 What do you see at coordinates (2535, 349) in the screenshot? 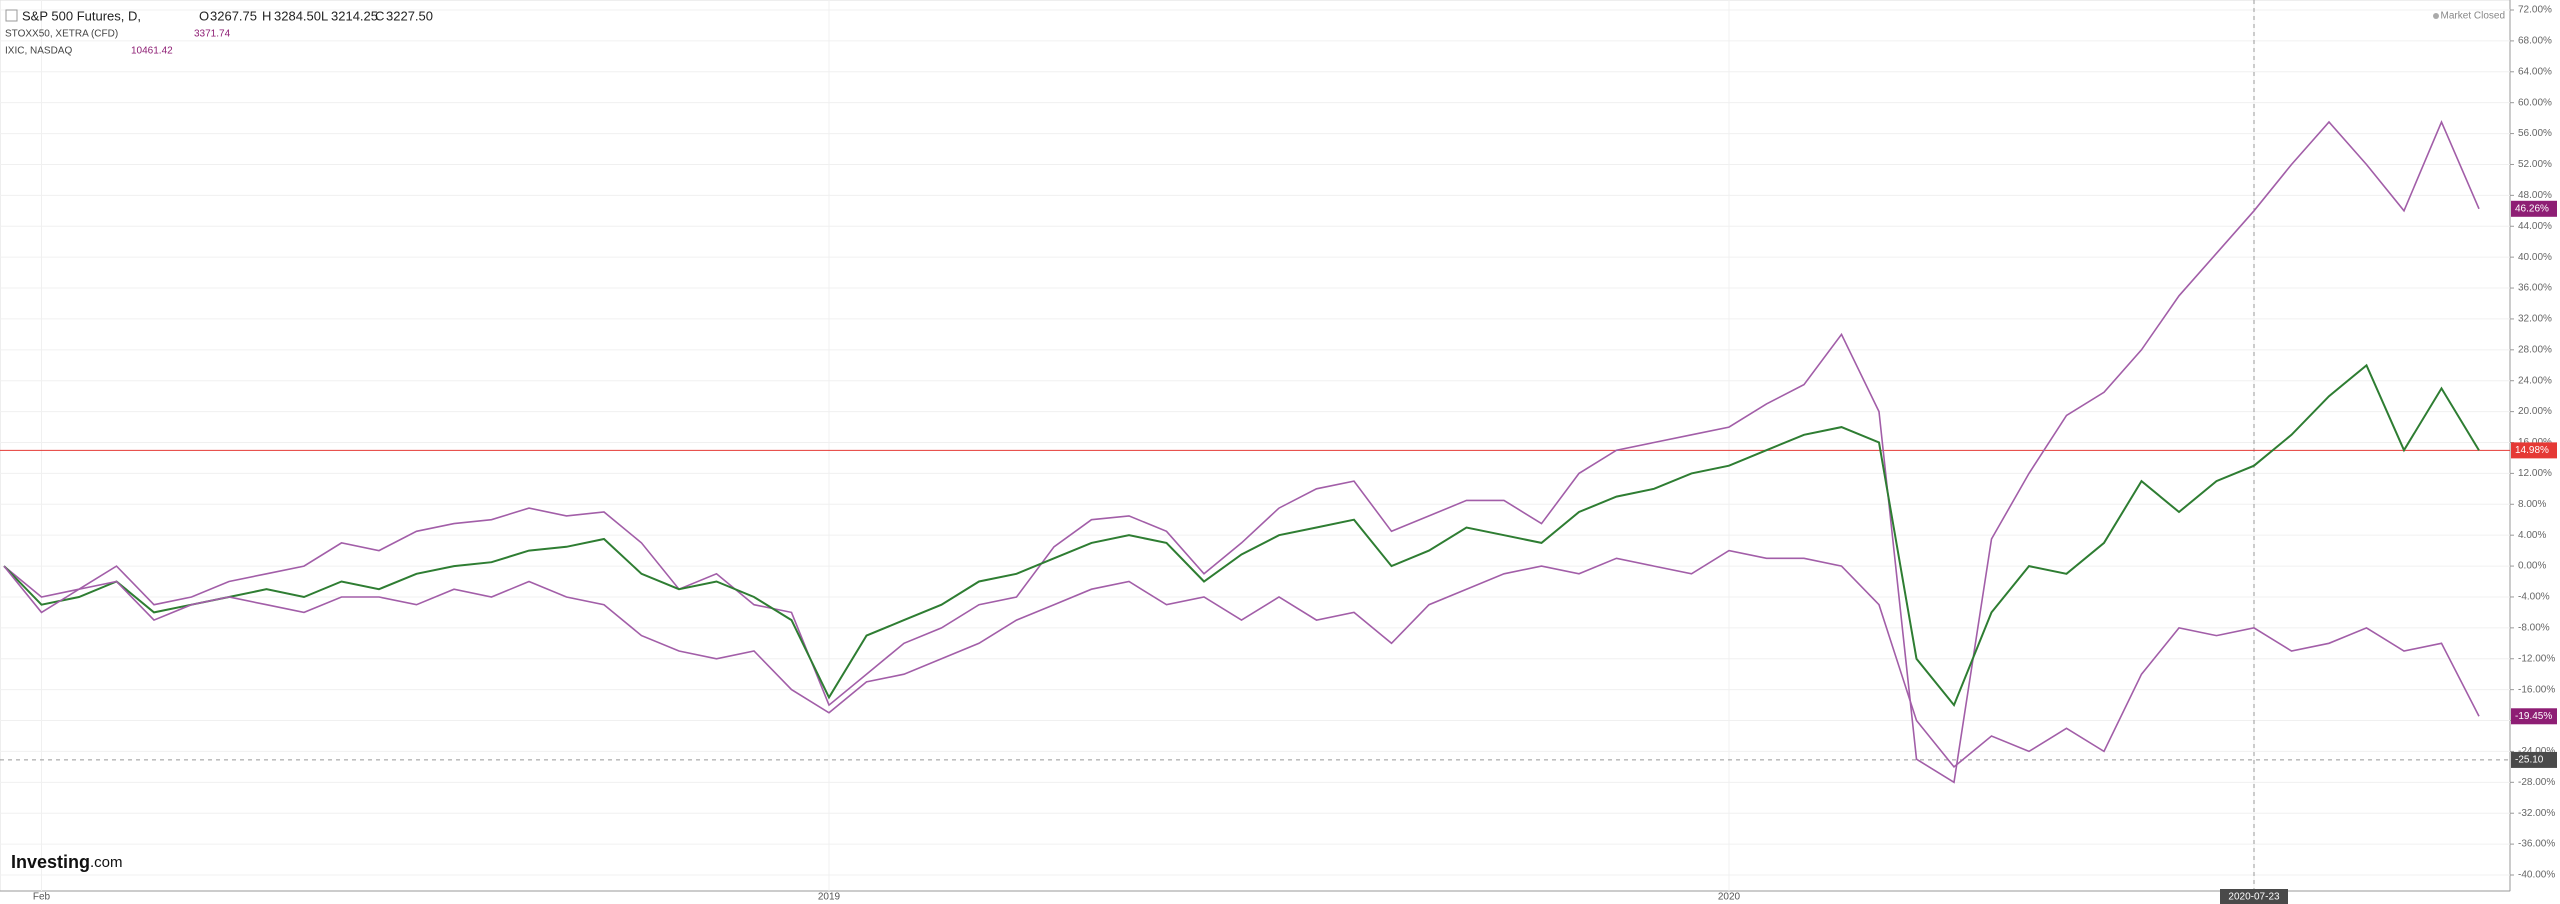
I see `y-tick-label: 28.00%` at bounding box center [2535, 349].